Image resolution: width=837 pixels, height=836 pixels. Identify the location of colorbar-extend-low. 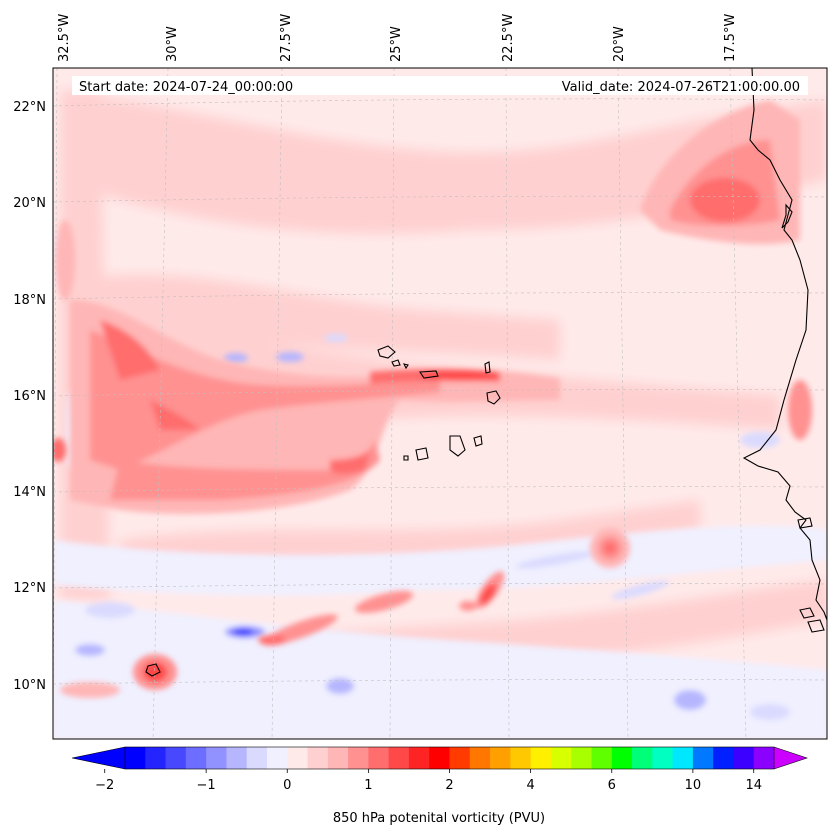
(98, 758).